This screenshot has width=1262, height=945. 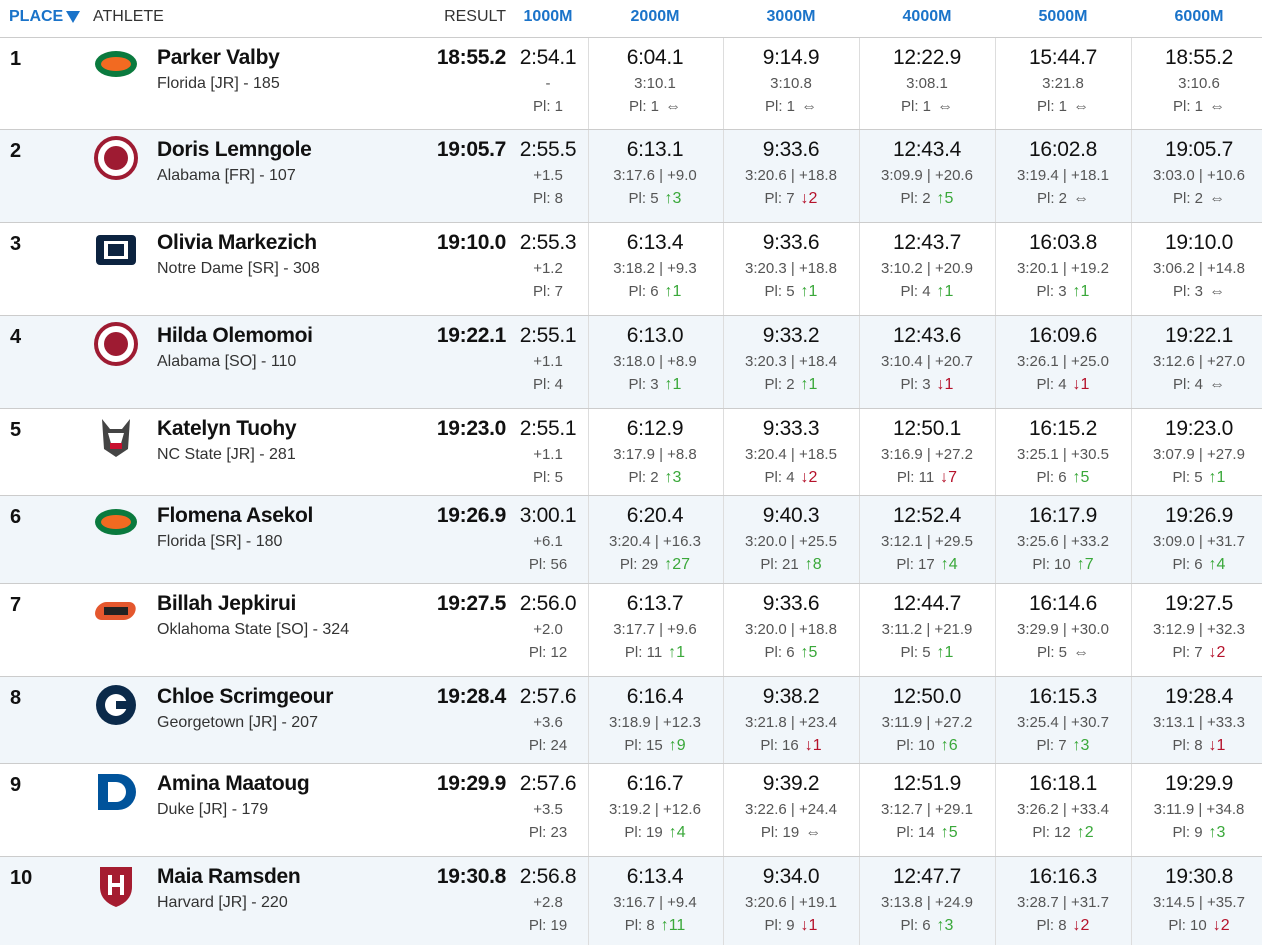 I want to click on split-detail: 3:20.6 | +19.1, so click(x=791, y=902).